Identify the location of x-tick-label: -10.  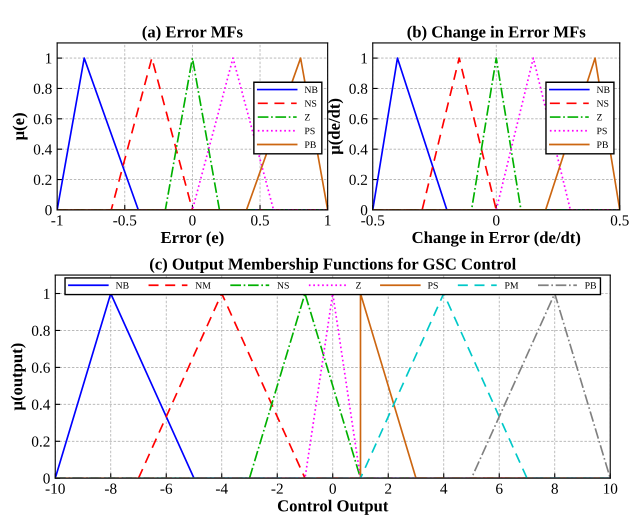
(55, 489).